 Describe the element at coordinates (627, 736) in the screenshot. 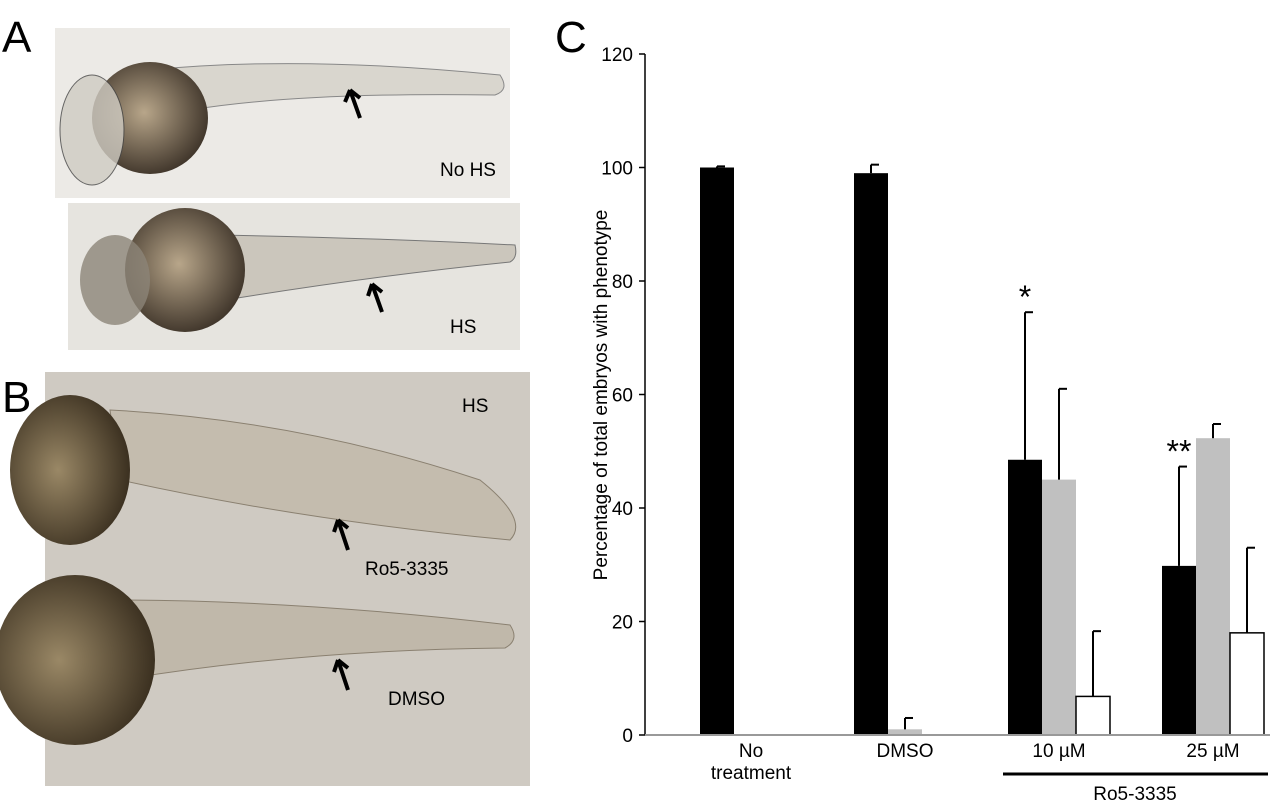

I see `y-tick-label: 0` at that location.